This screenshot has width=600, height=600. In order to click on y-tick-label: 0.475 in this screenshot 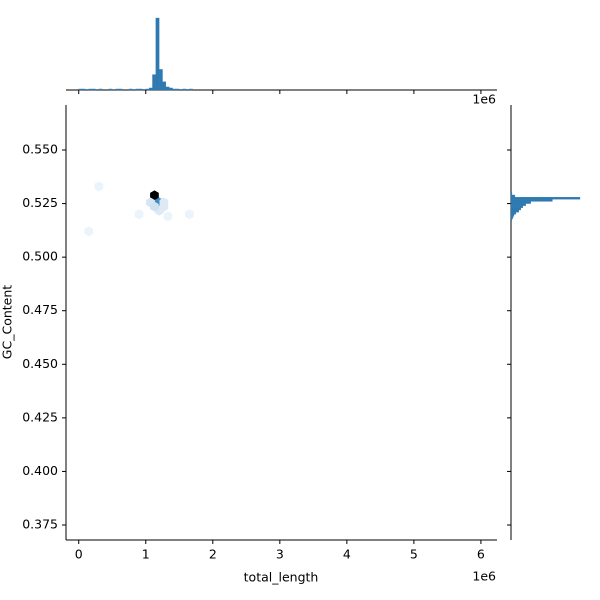, I will do `click(40, 309)`.